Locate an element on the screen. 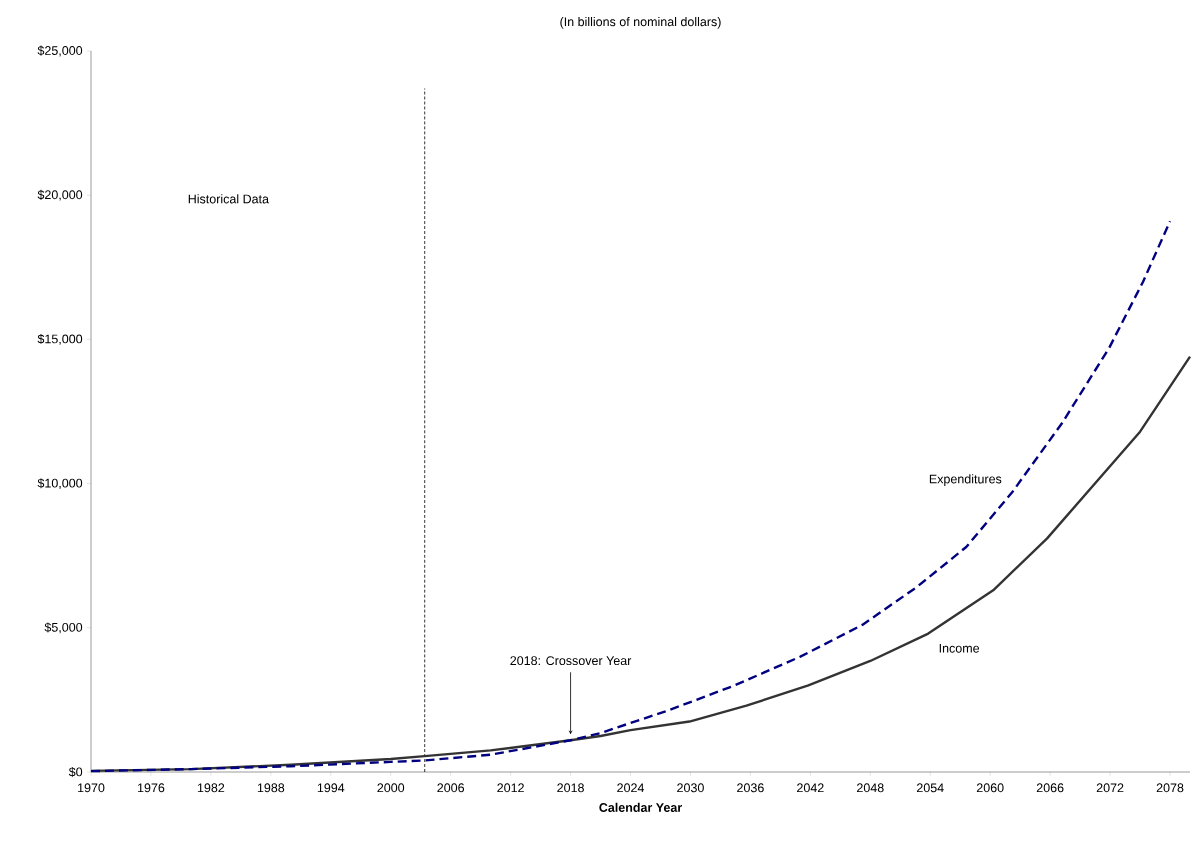 This screenshot has width=1195, height=842. x-tick-label: 1976 is located at coordinates (151, 788).